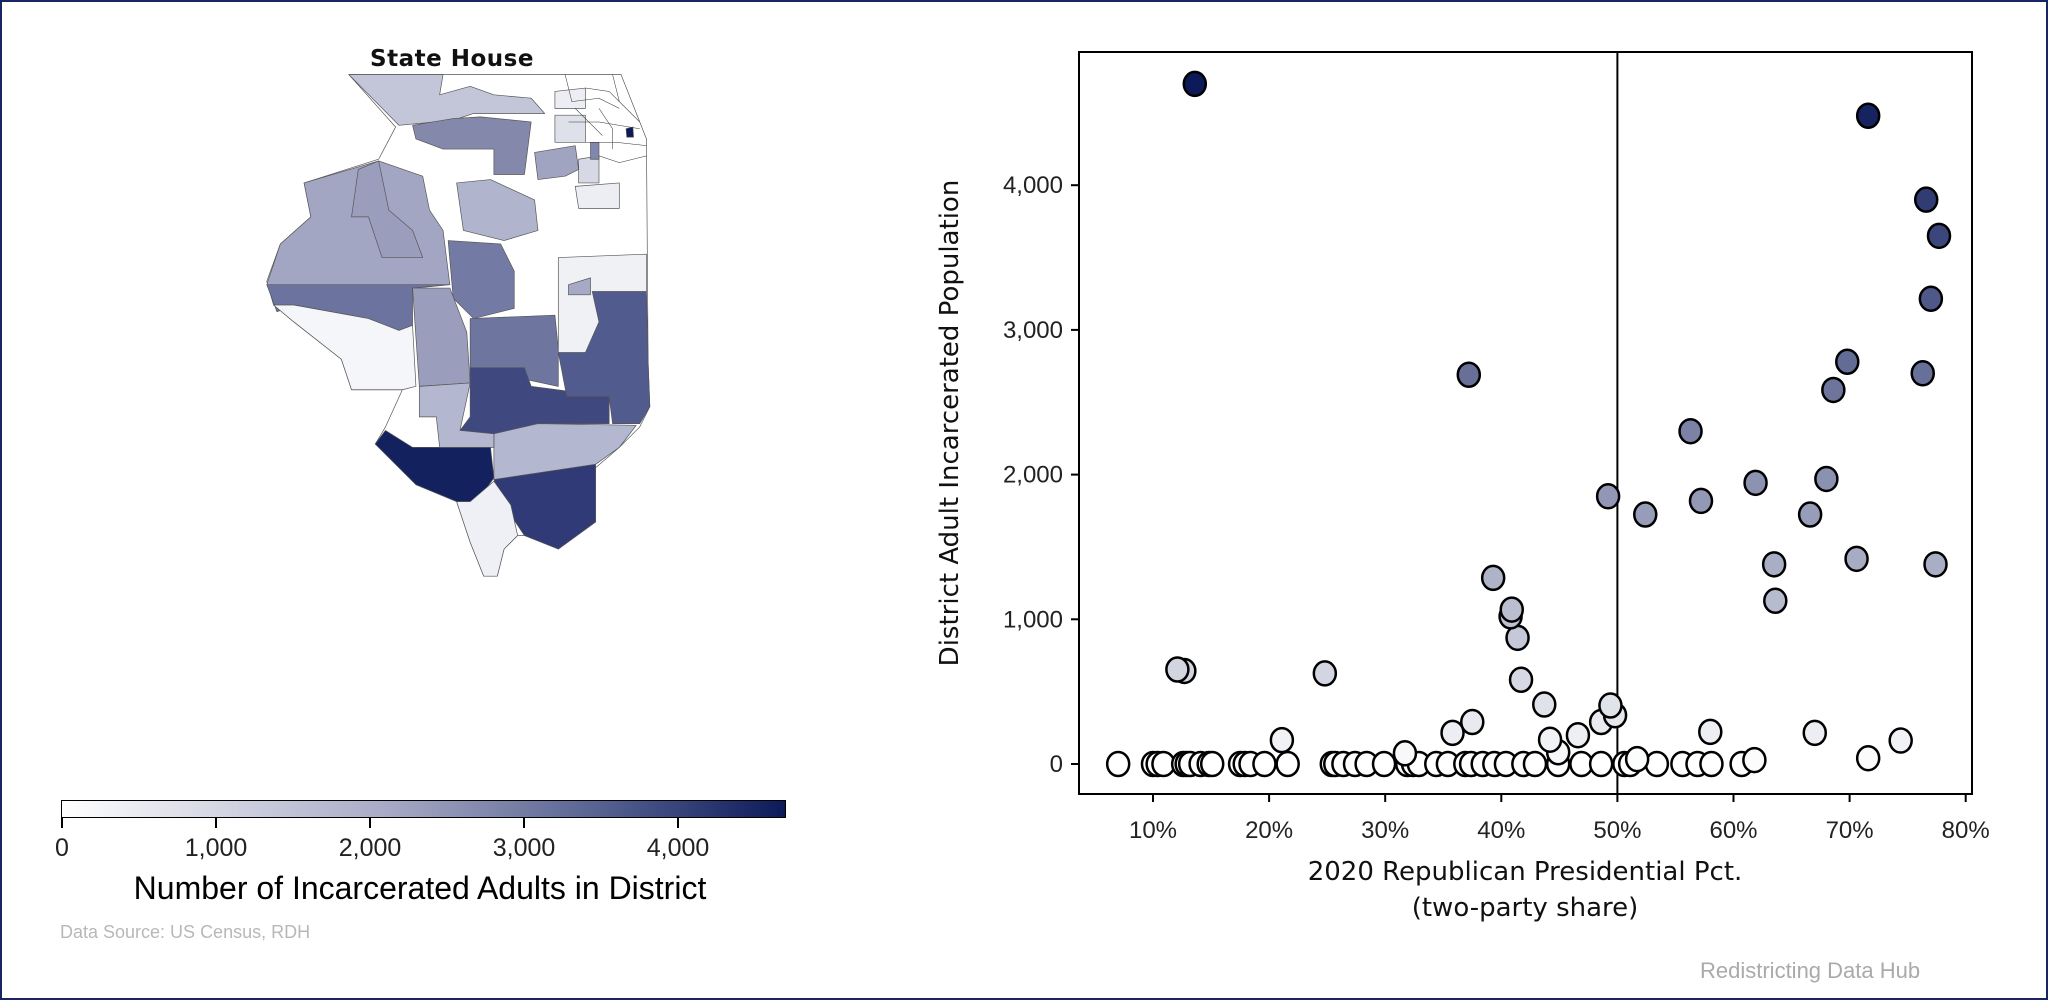  I want to click on colorbar-tick-label: 4,000, so click(678, 848).